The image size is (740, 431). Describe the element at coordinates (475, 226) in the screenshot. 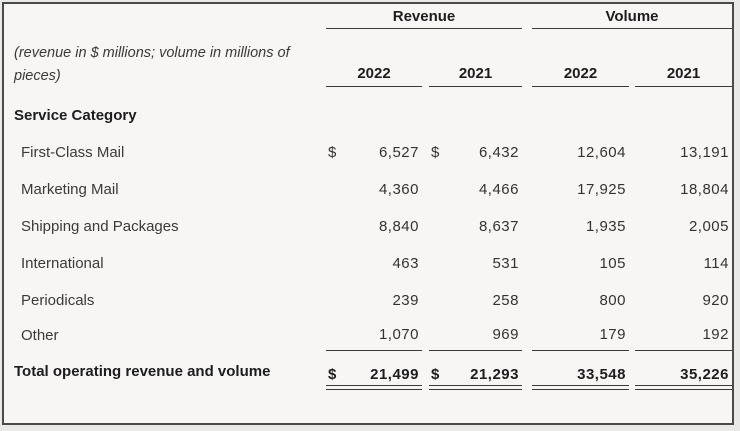

I see `cell-shipping-revenue-2021: 8,637` at that location.